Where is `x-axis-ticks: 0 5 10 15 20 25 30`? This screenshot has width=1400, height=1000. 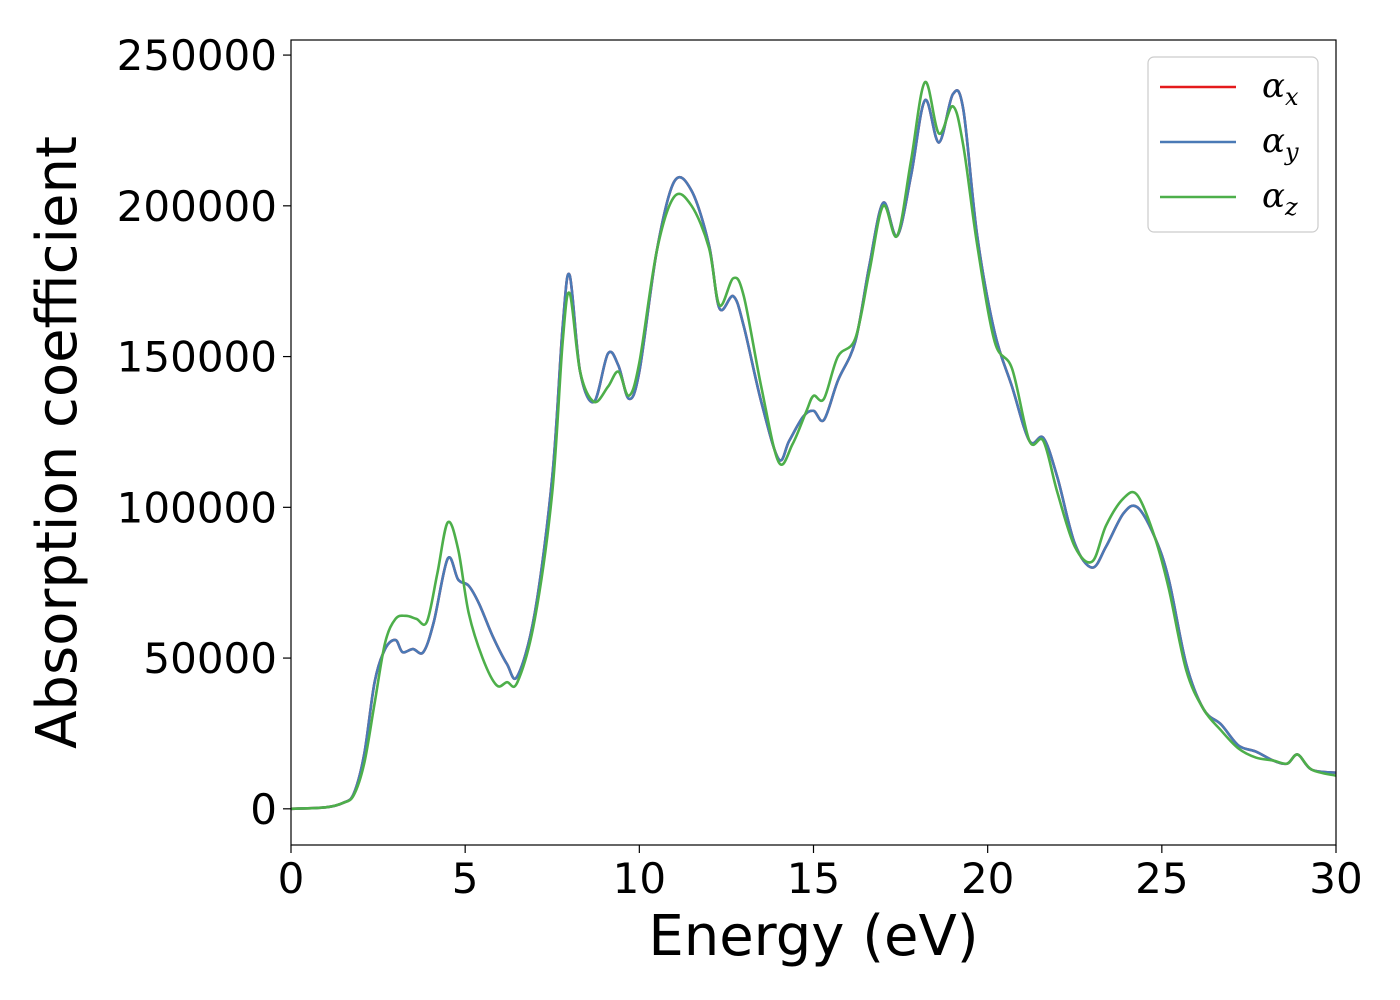 x-axis-ticks: 0 5 10 15 20 25 30 is located at coordinates (820, 874).